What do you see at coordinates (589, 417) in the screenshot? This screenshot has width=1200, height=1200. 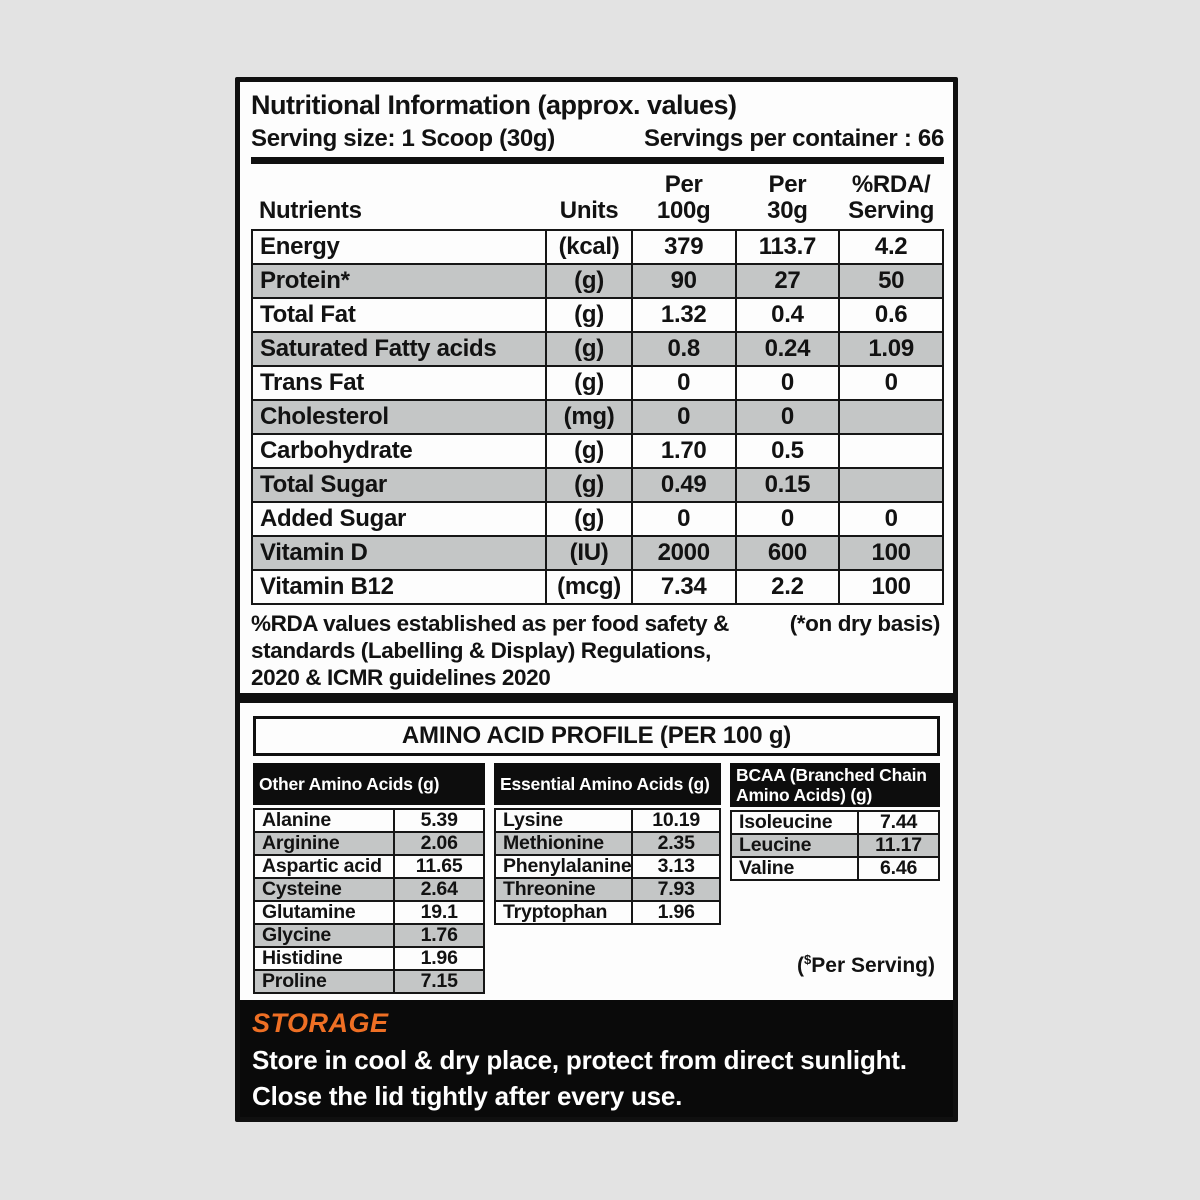 I see `units-cell: (mg)` at bounding box center [589, 417].